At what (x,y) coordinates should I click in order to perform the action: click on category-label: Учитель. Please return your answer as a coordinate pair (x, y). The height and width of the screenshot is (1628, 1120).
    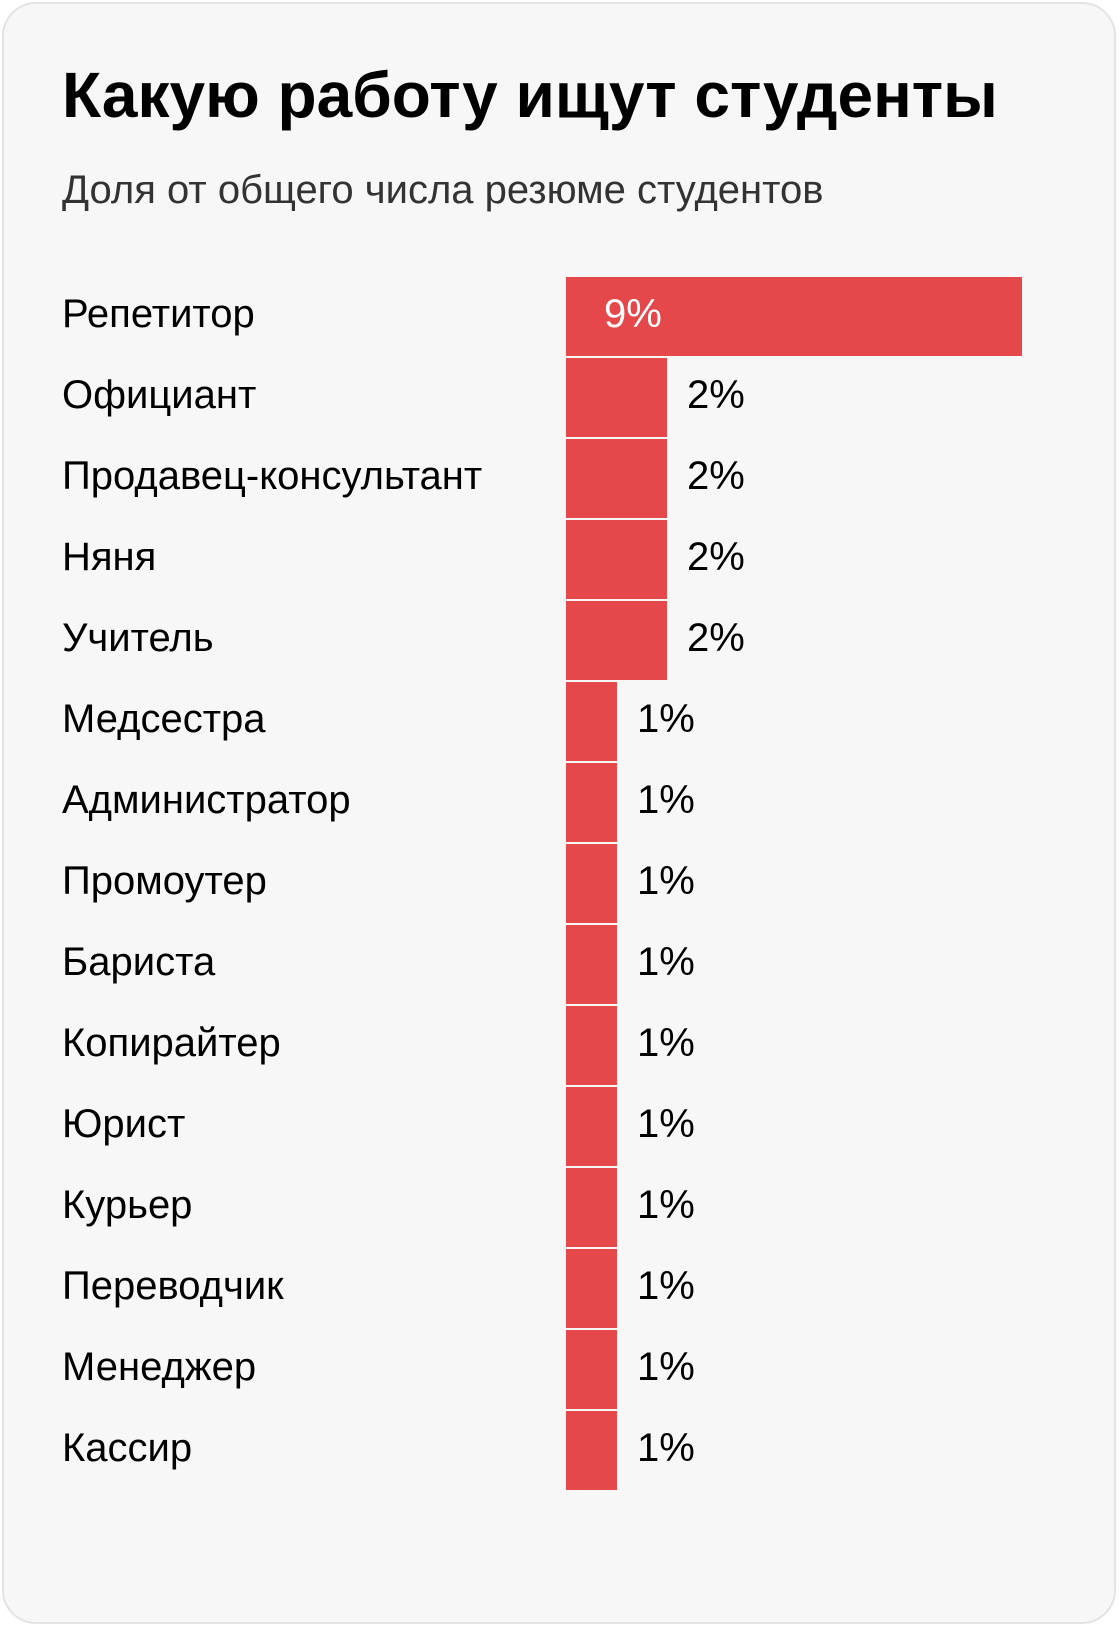
    Looking at the image, I should click on (138, 638).